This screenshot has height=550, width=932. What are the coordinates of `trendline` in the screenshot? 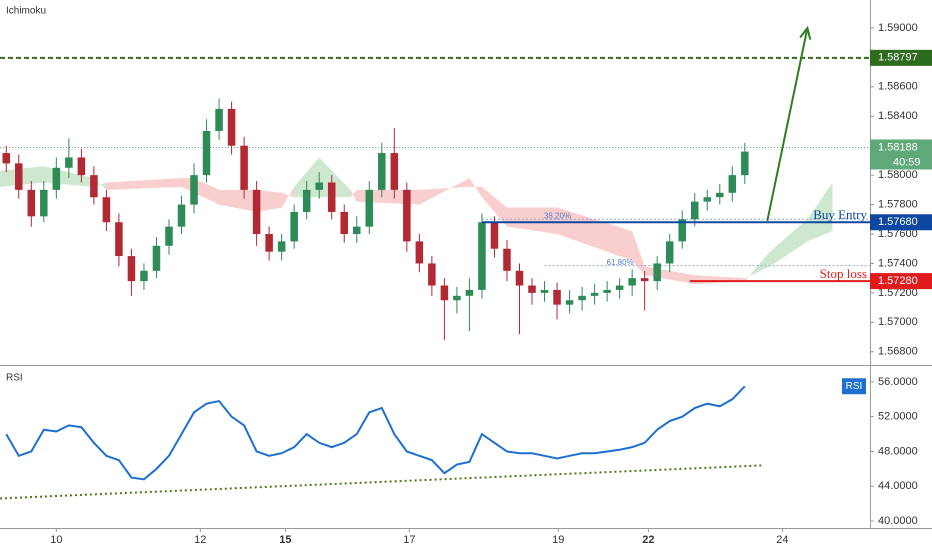 It's located at (381, 482).